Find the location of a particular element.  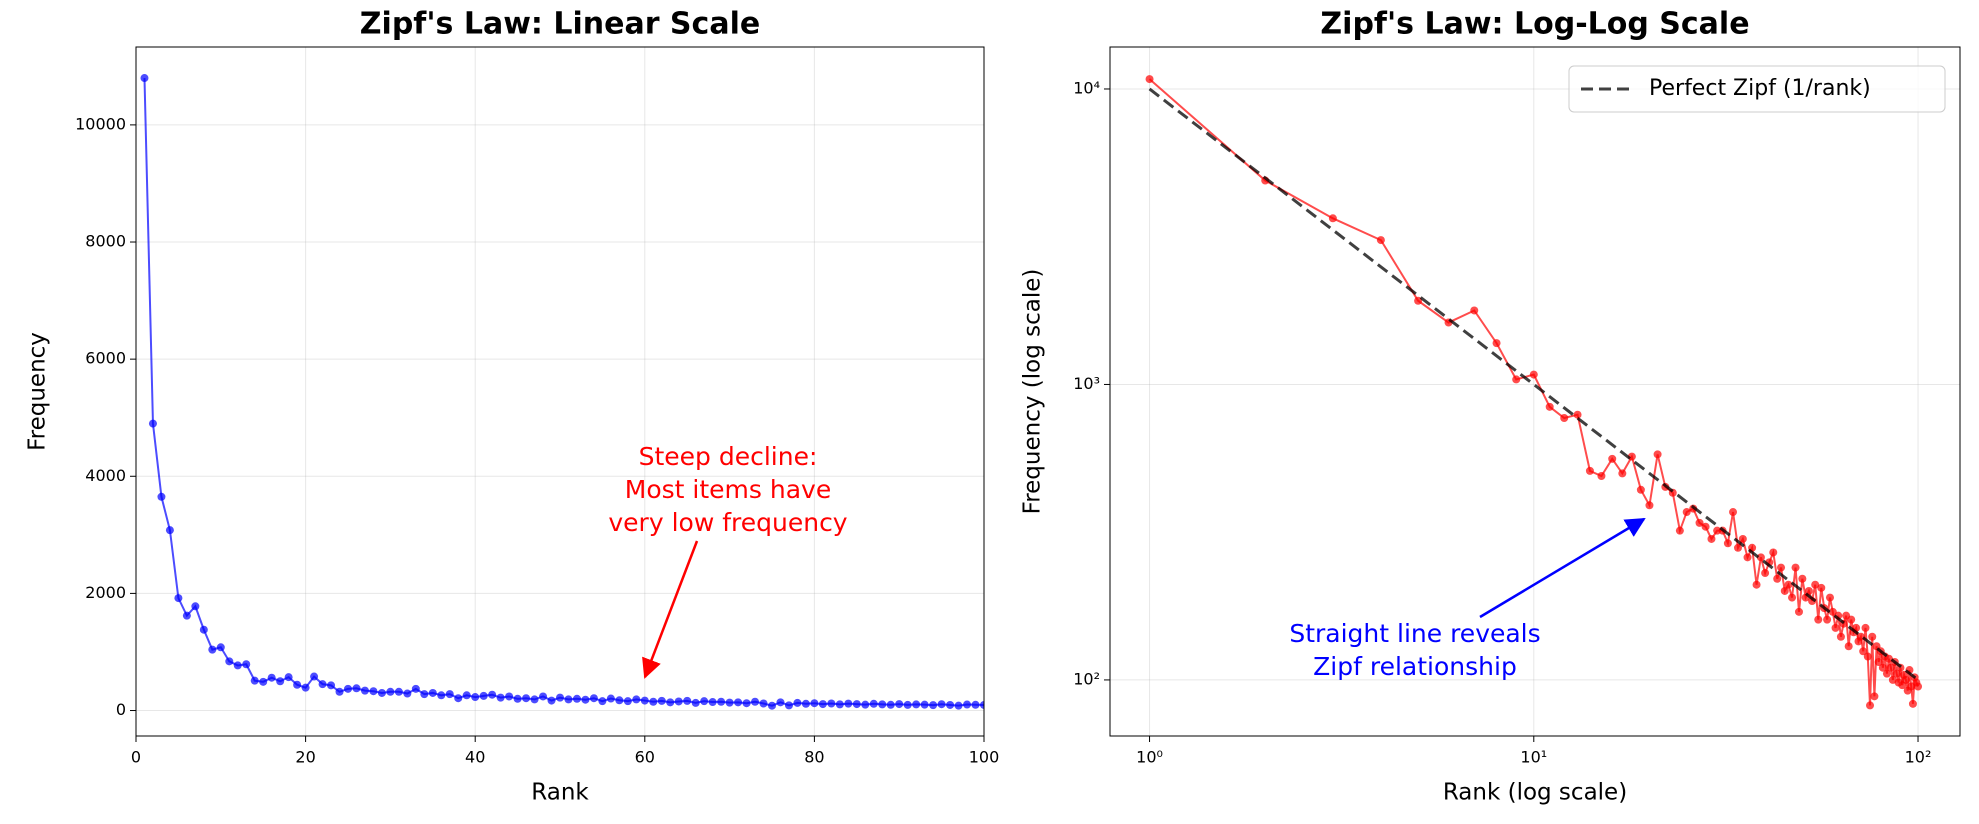

x-tick-label: 40 is located at coordinates (475, 757).